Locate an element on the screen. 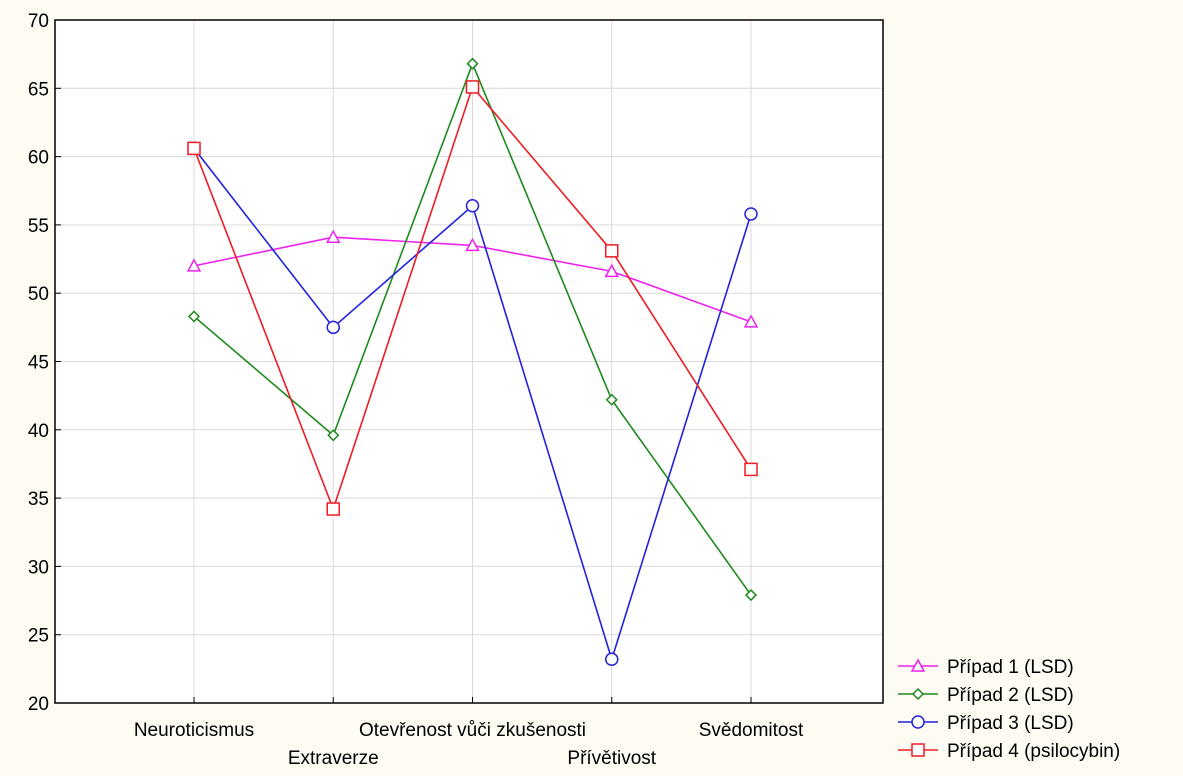 This screenshot has height=776, width=1183. x-tick-label: Přívětivost is located at coordinates (611, 758).